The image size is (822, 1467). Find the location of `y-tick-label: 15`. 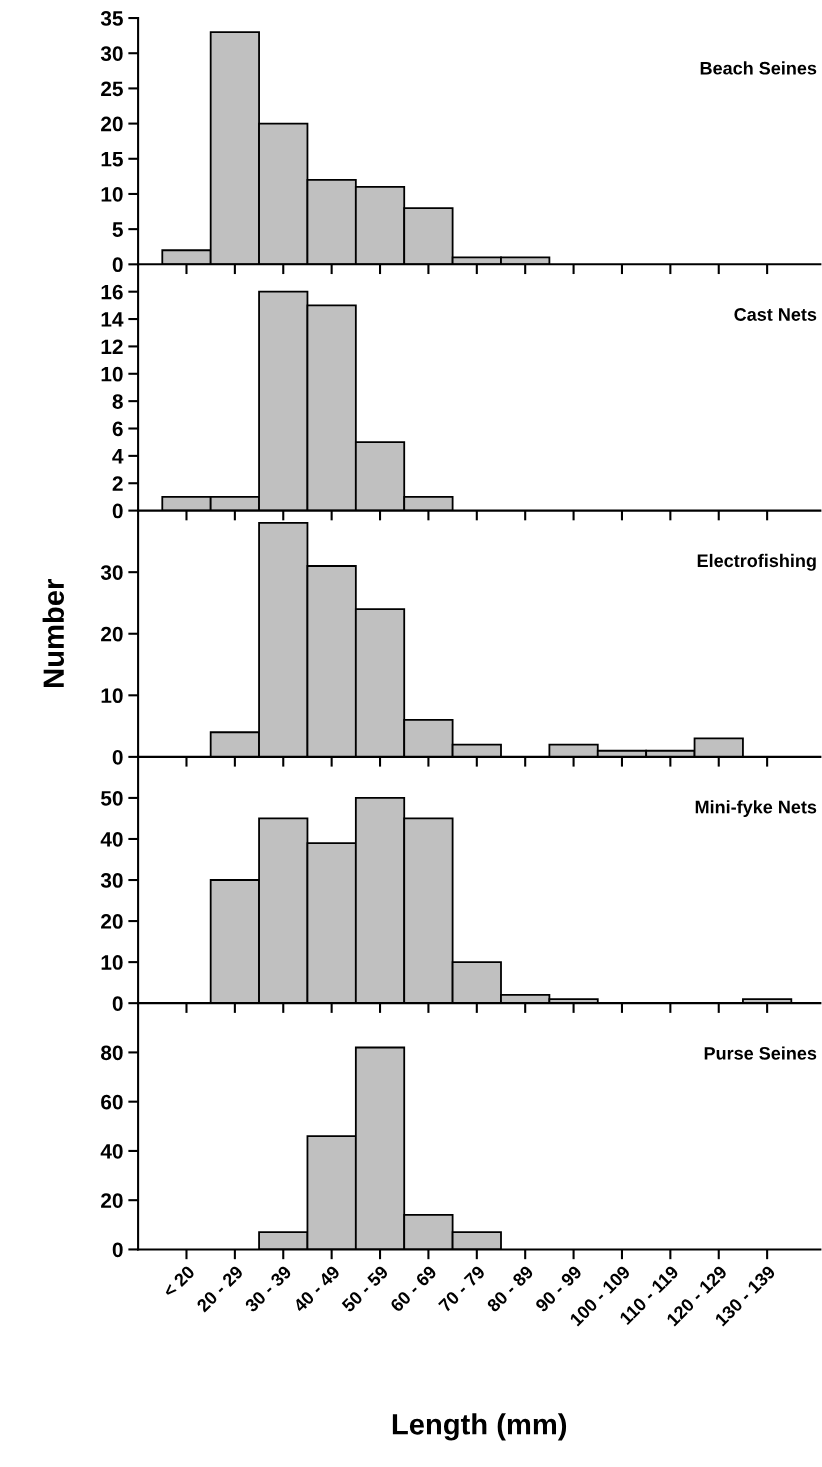

y-tick-label: 15 is located at coordinates (112, 159).